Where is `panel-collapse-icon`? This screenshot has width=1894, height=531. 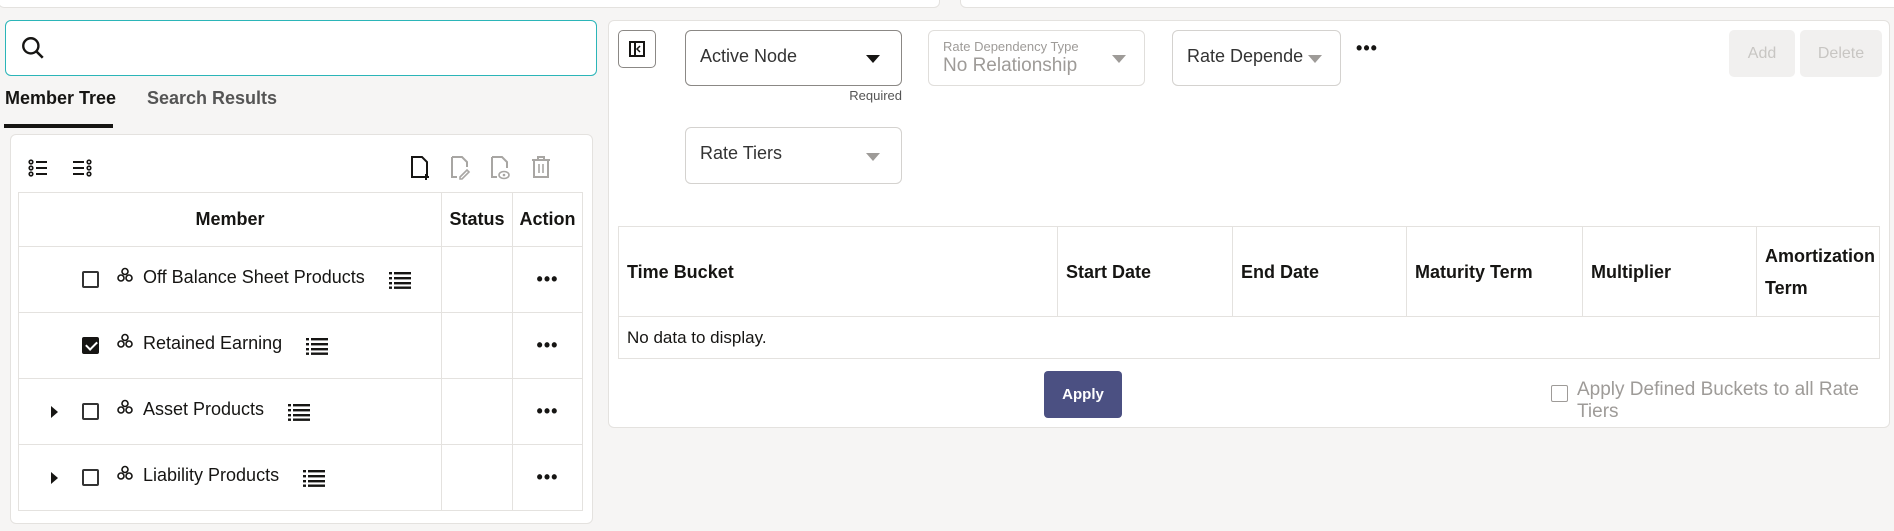 panel-collapse-icon is located at coordinates (637, 49).